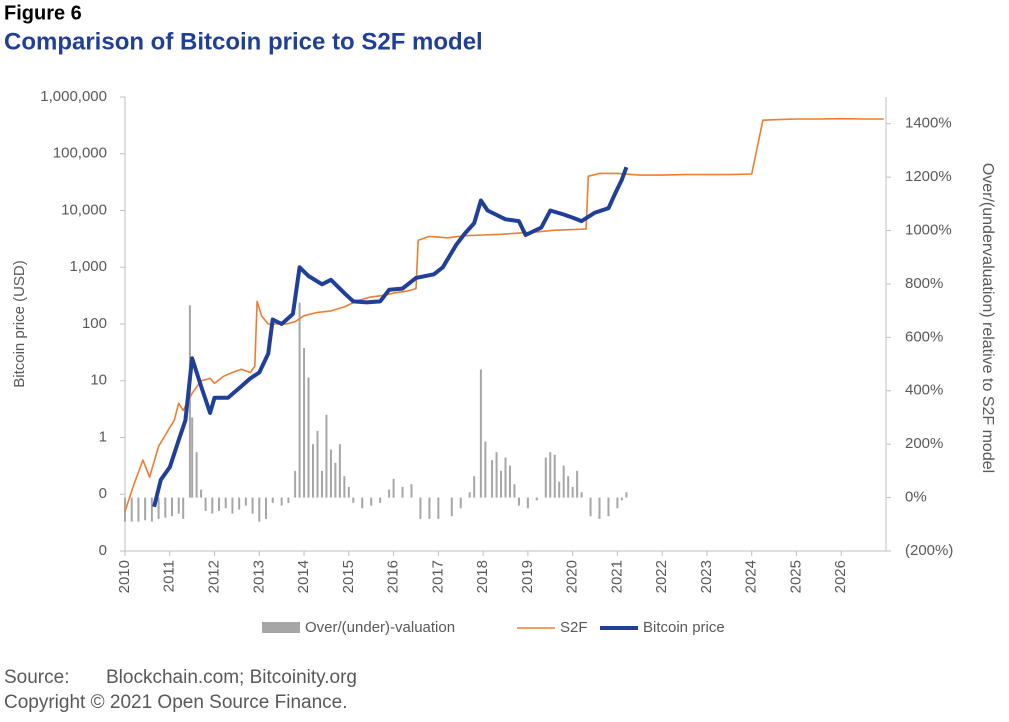 The width and height of the screenshot is (1009, 722). I want to click on y2-tick-label: 1200%, so click(928, 176).